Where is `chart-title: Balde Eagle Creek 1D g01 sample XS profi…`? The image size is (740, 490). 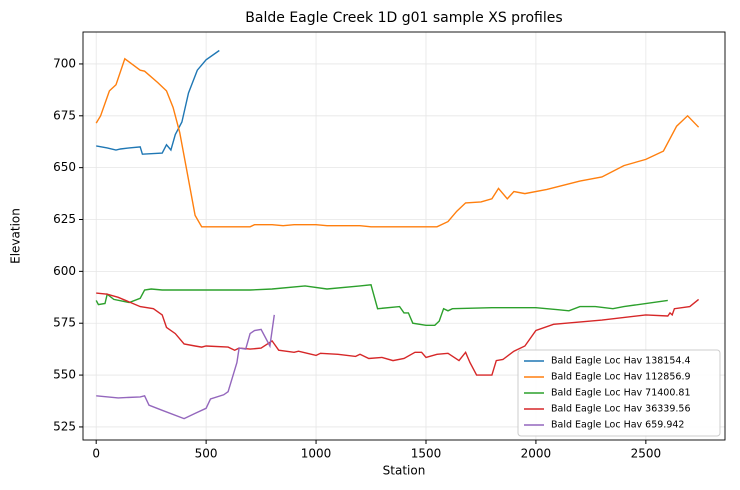
chart-title: Balde Eagle Creek 1D g01 sample XS profi… is located at coordinates (403, 18).